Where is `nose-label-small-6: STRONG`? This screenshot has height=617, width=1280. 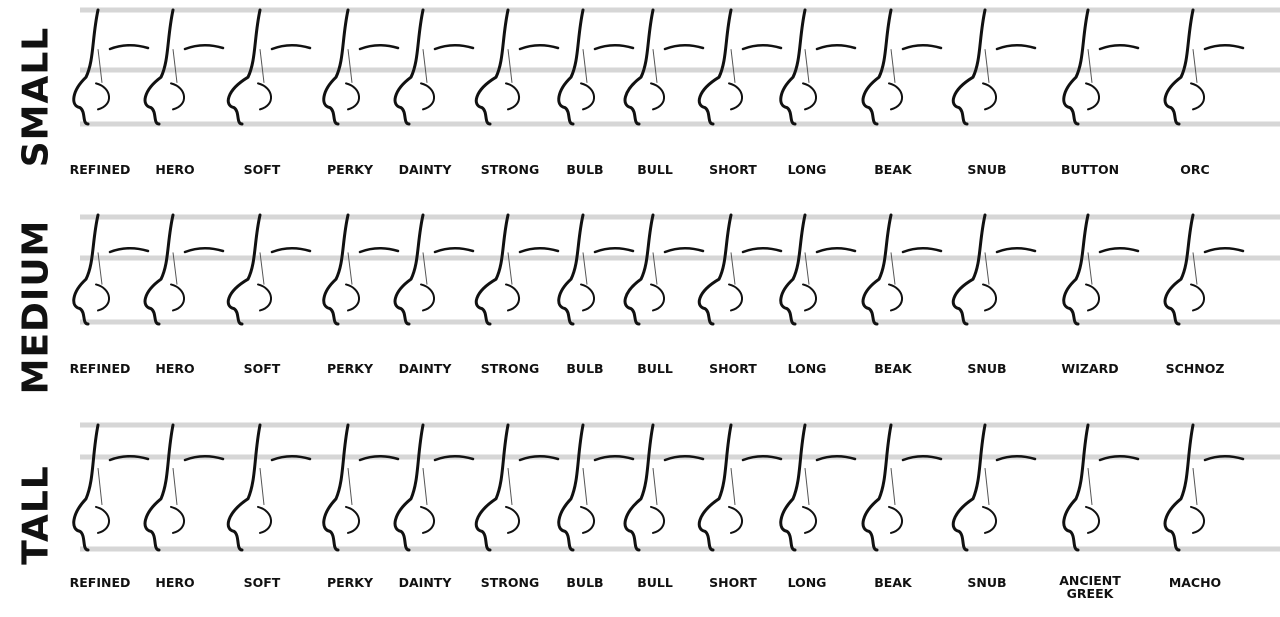 nose-label-small-6: STRONG is located at coordinates (510, 169).